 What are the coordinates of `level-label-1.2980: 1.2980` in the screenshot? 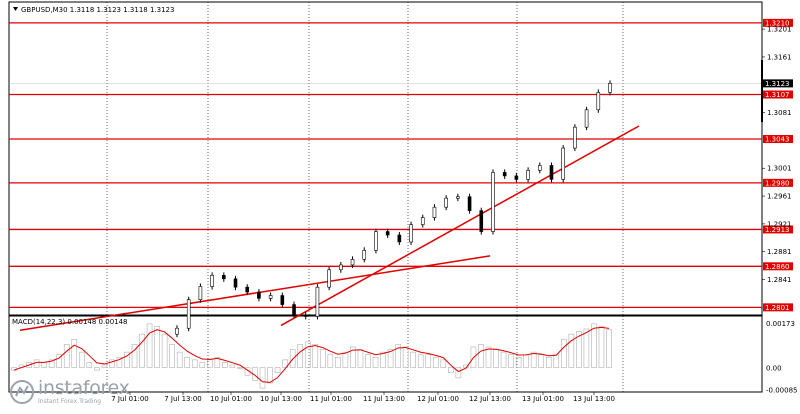 It's located at (777, 183).